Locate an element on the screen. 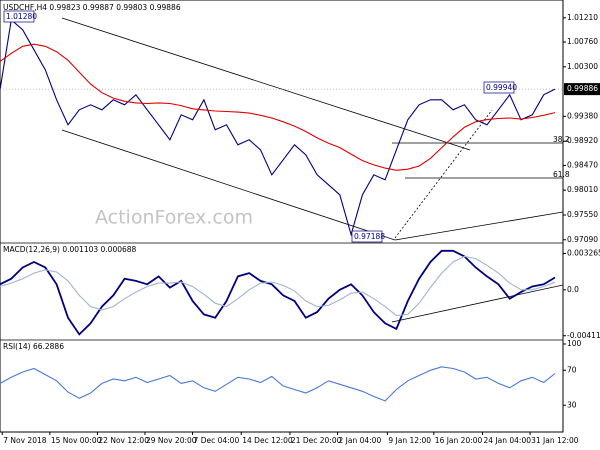 This screenshot has width=600, height=450. y-tick-label: 0.003265 is located at coordinates (583, 252).